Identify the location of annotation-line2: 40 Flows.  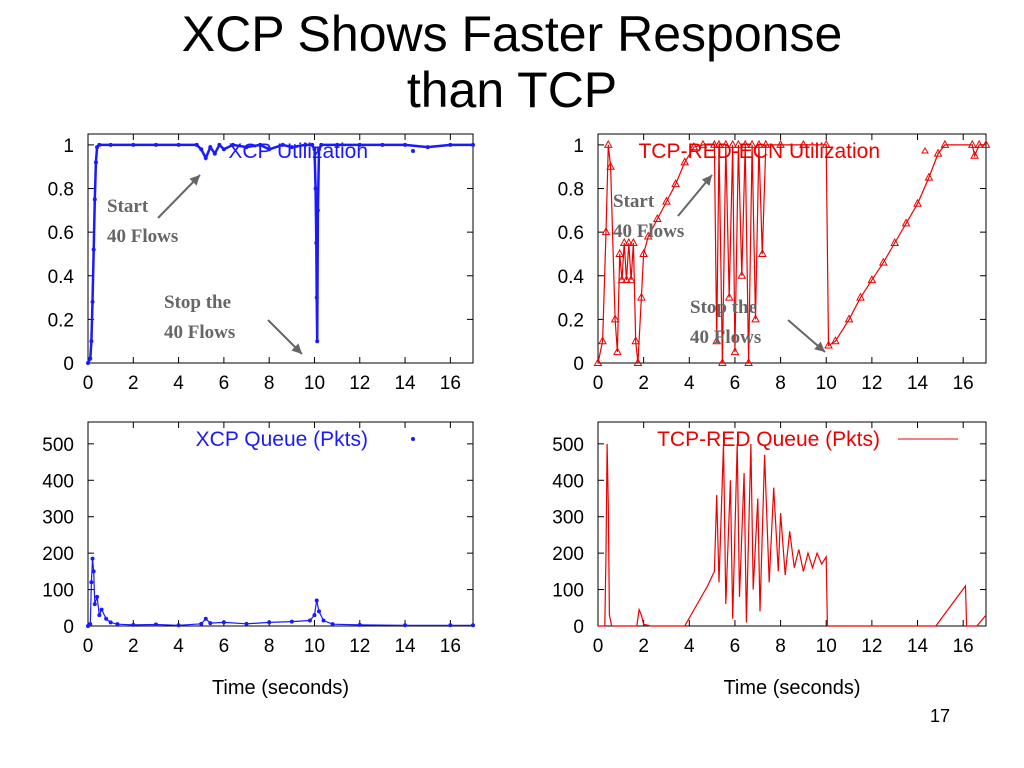
(725, 337).